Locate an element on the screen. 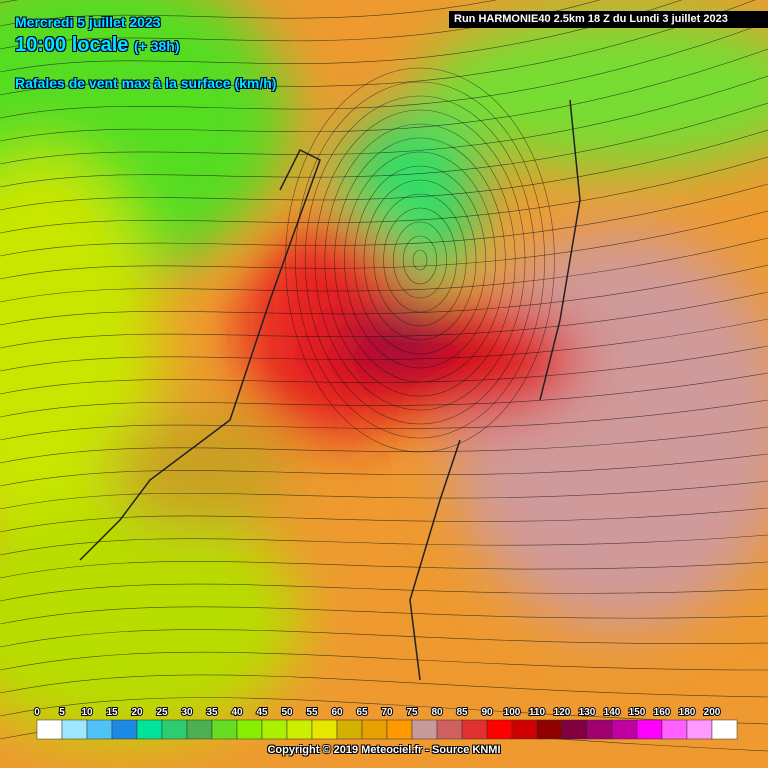  legend-label: 120 is located at coordinates (562, 712).